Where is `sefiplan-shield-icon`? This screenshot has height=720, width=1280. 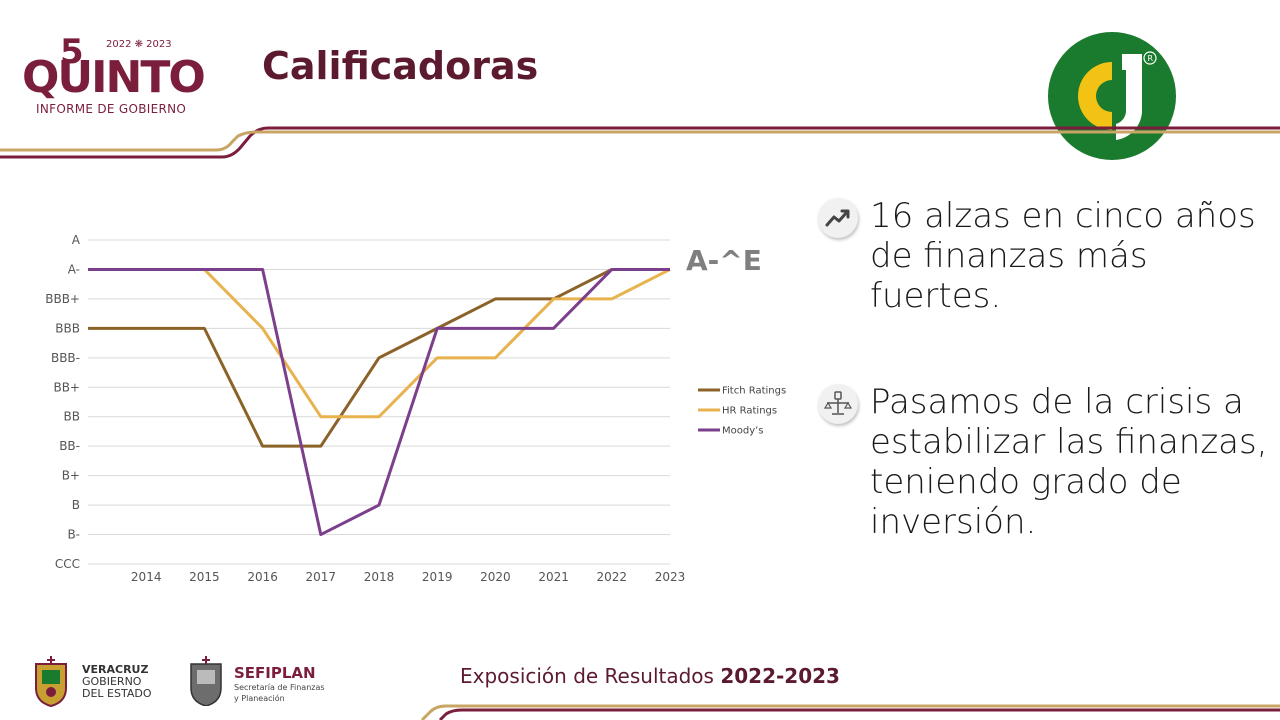 sefiplan-shield-icon is located at coordinates (206, 681).